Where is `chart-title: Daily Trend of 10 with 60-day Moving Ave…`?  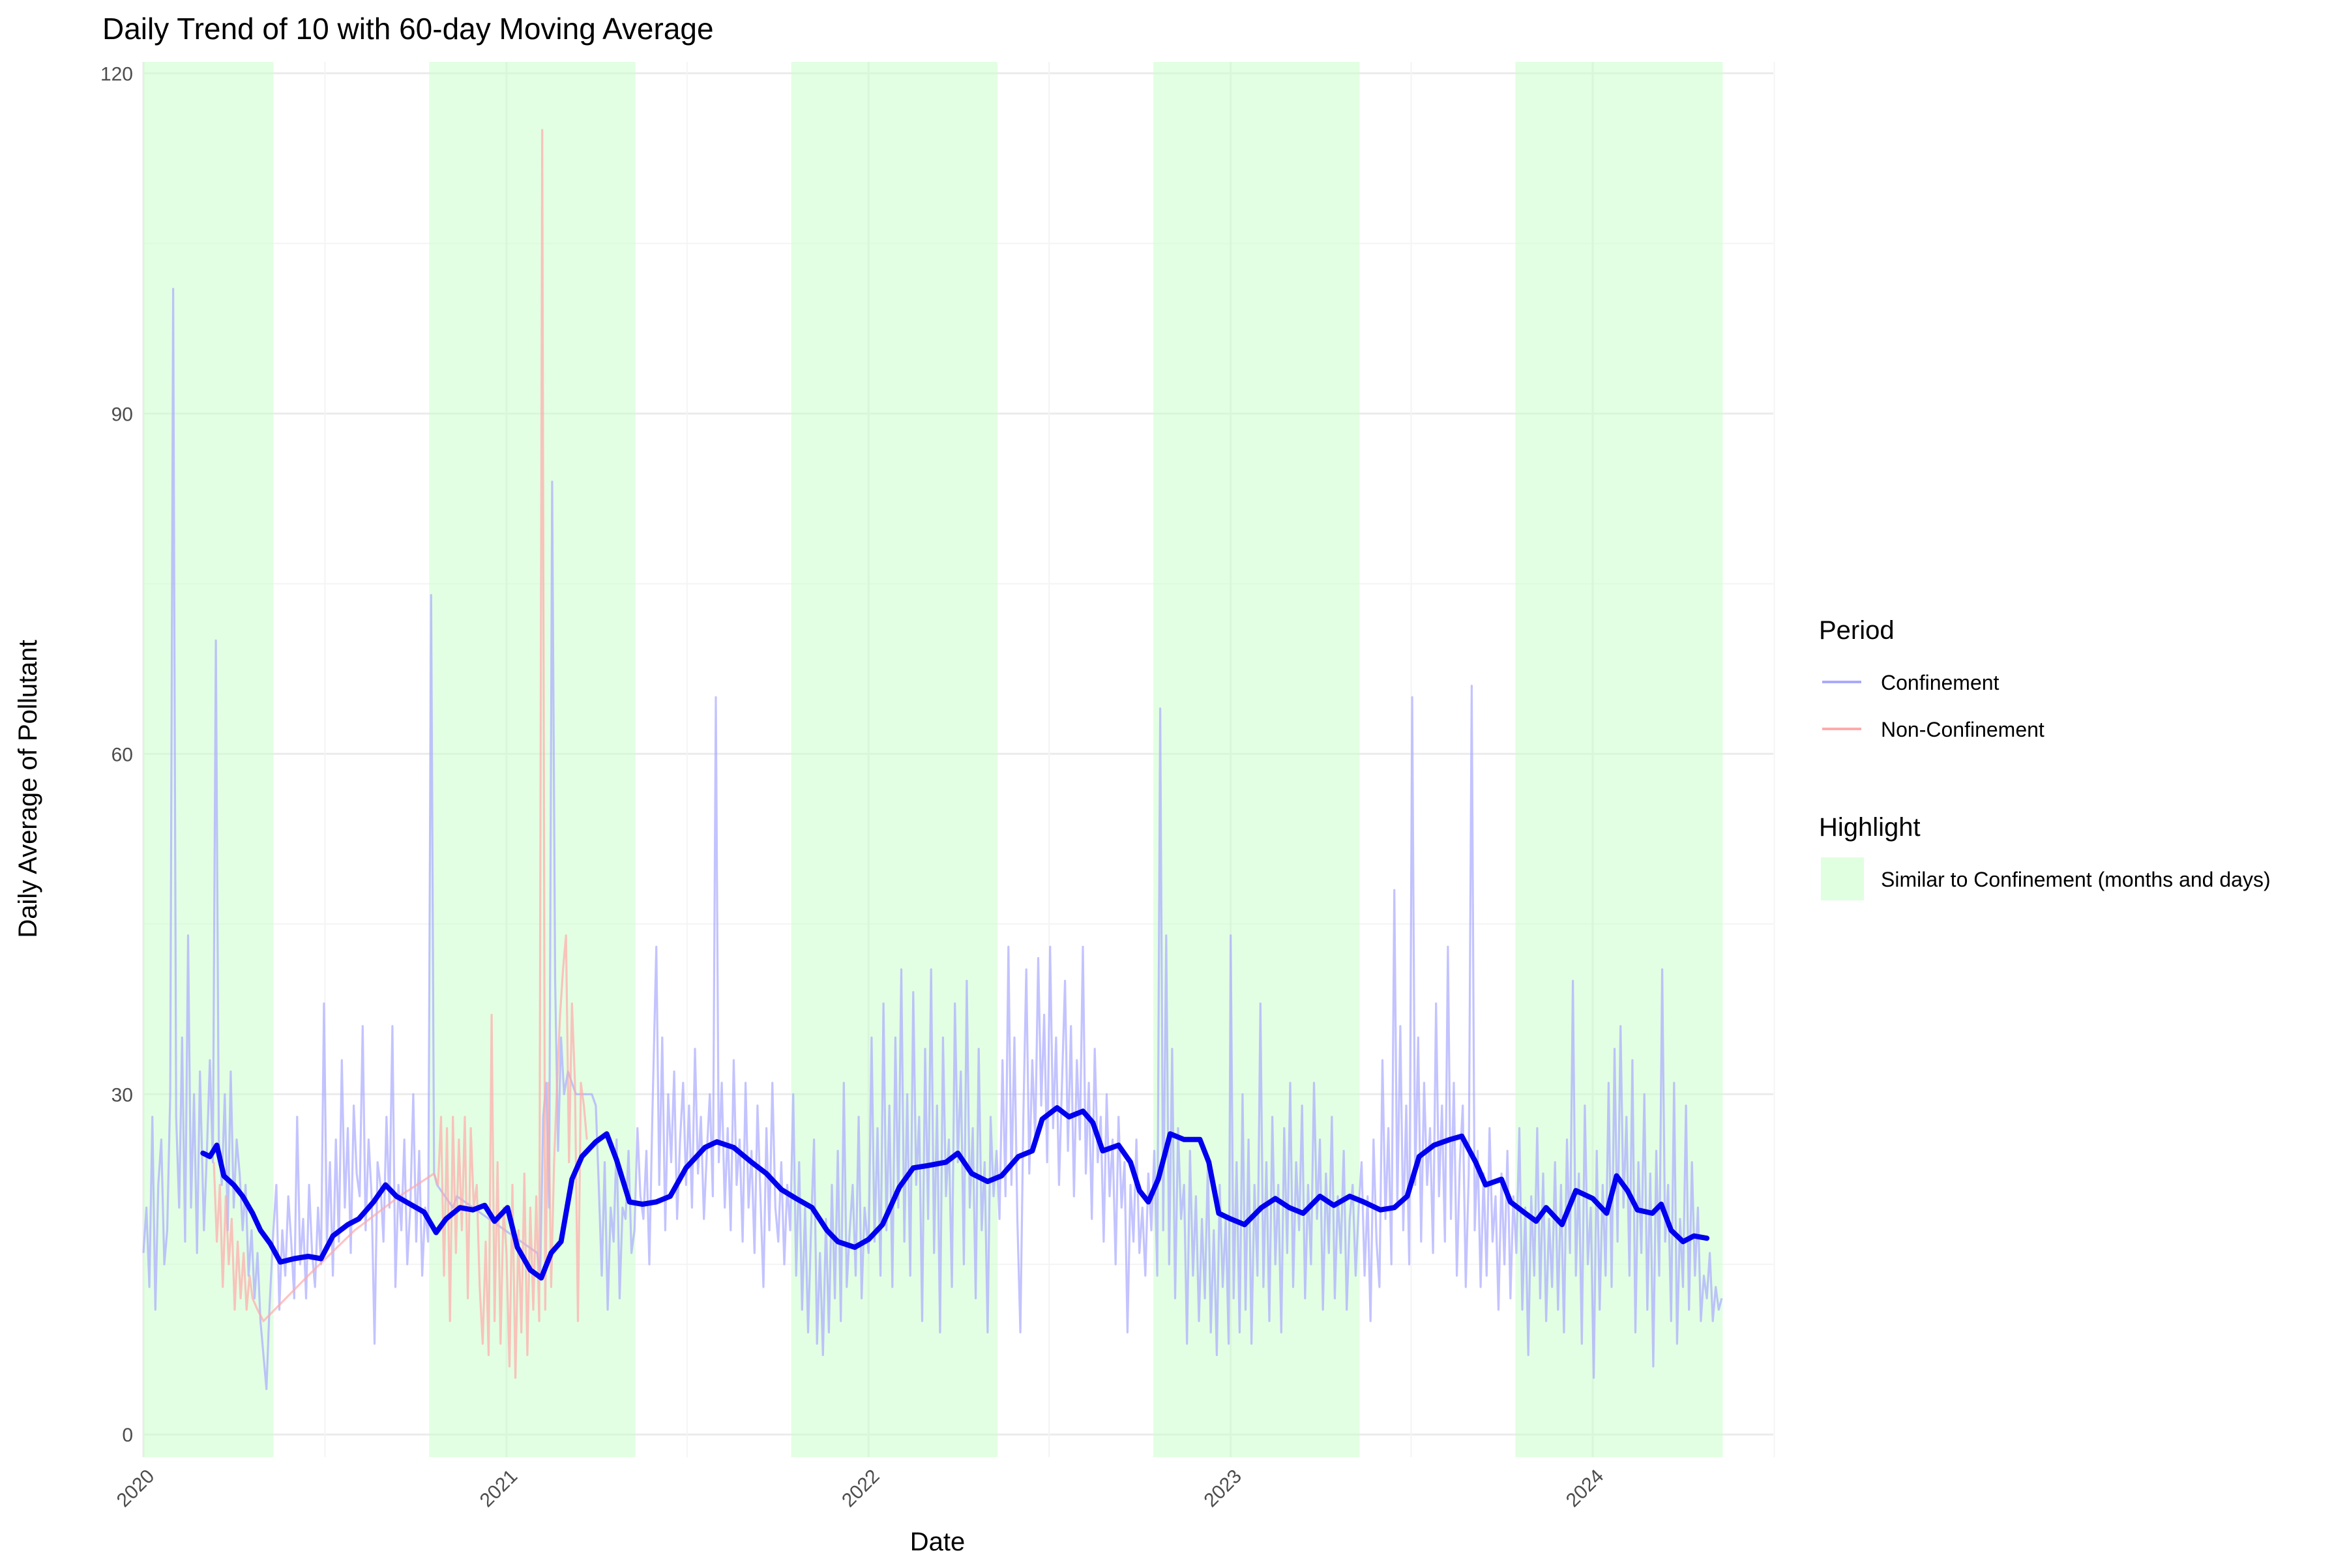 chart-title: Daily Trend of 10 with 60-day Moving Ave… is located at coordinates (408, 29).